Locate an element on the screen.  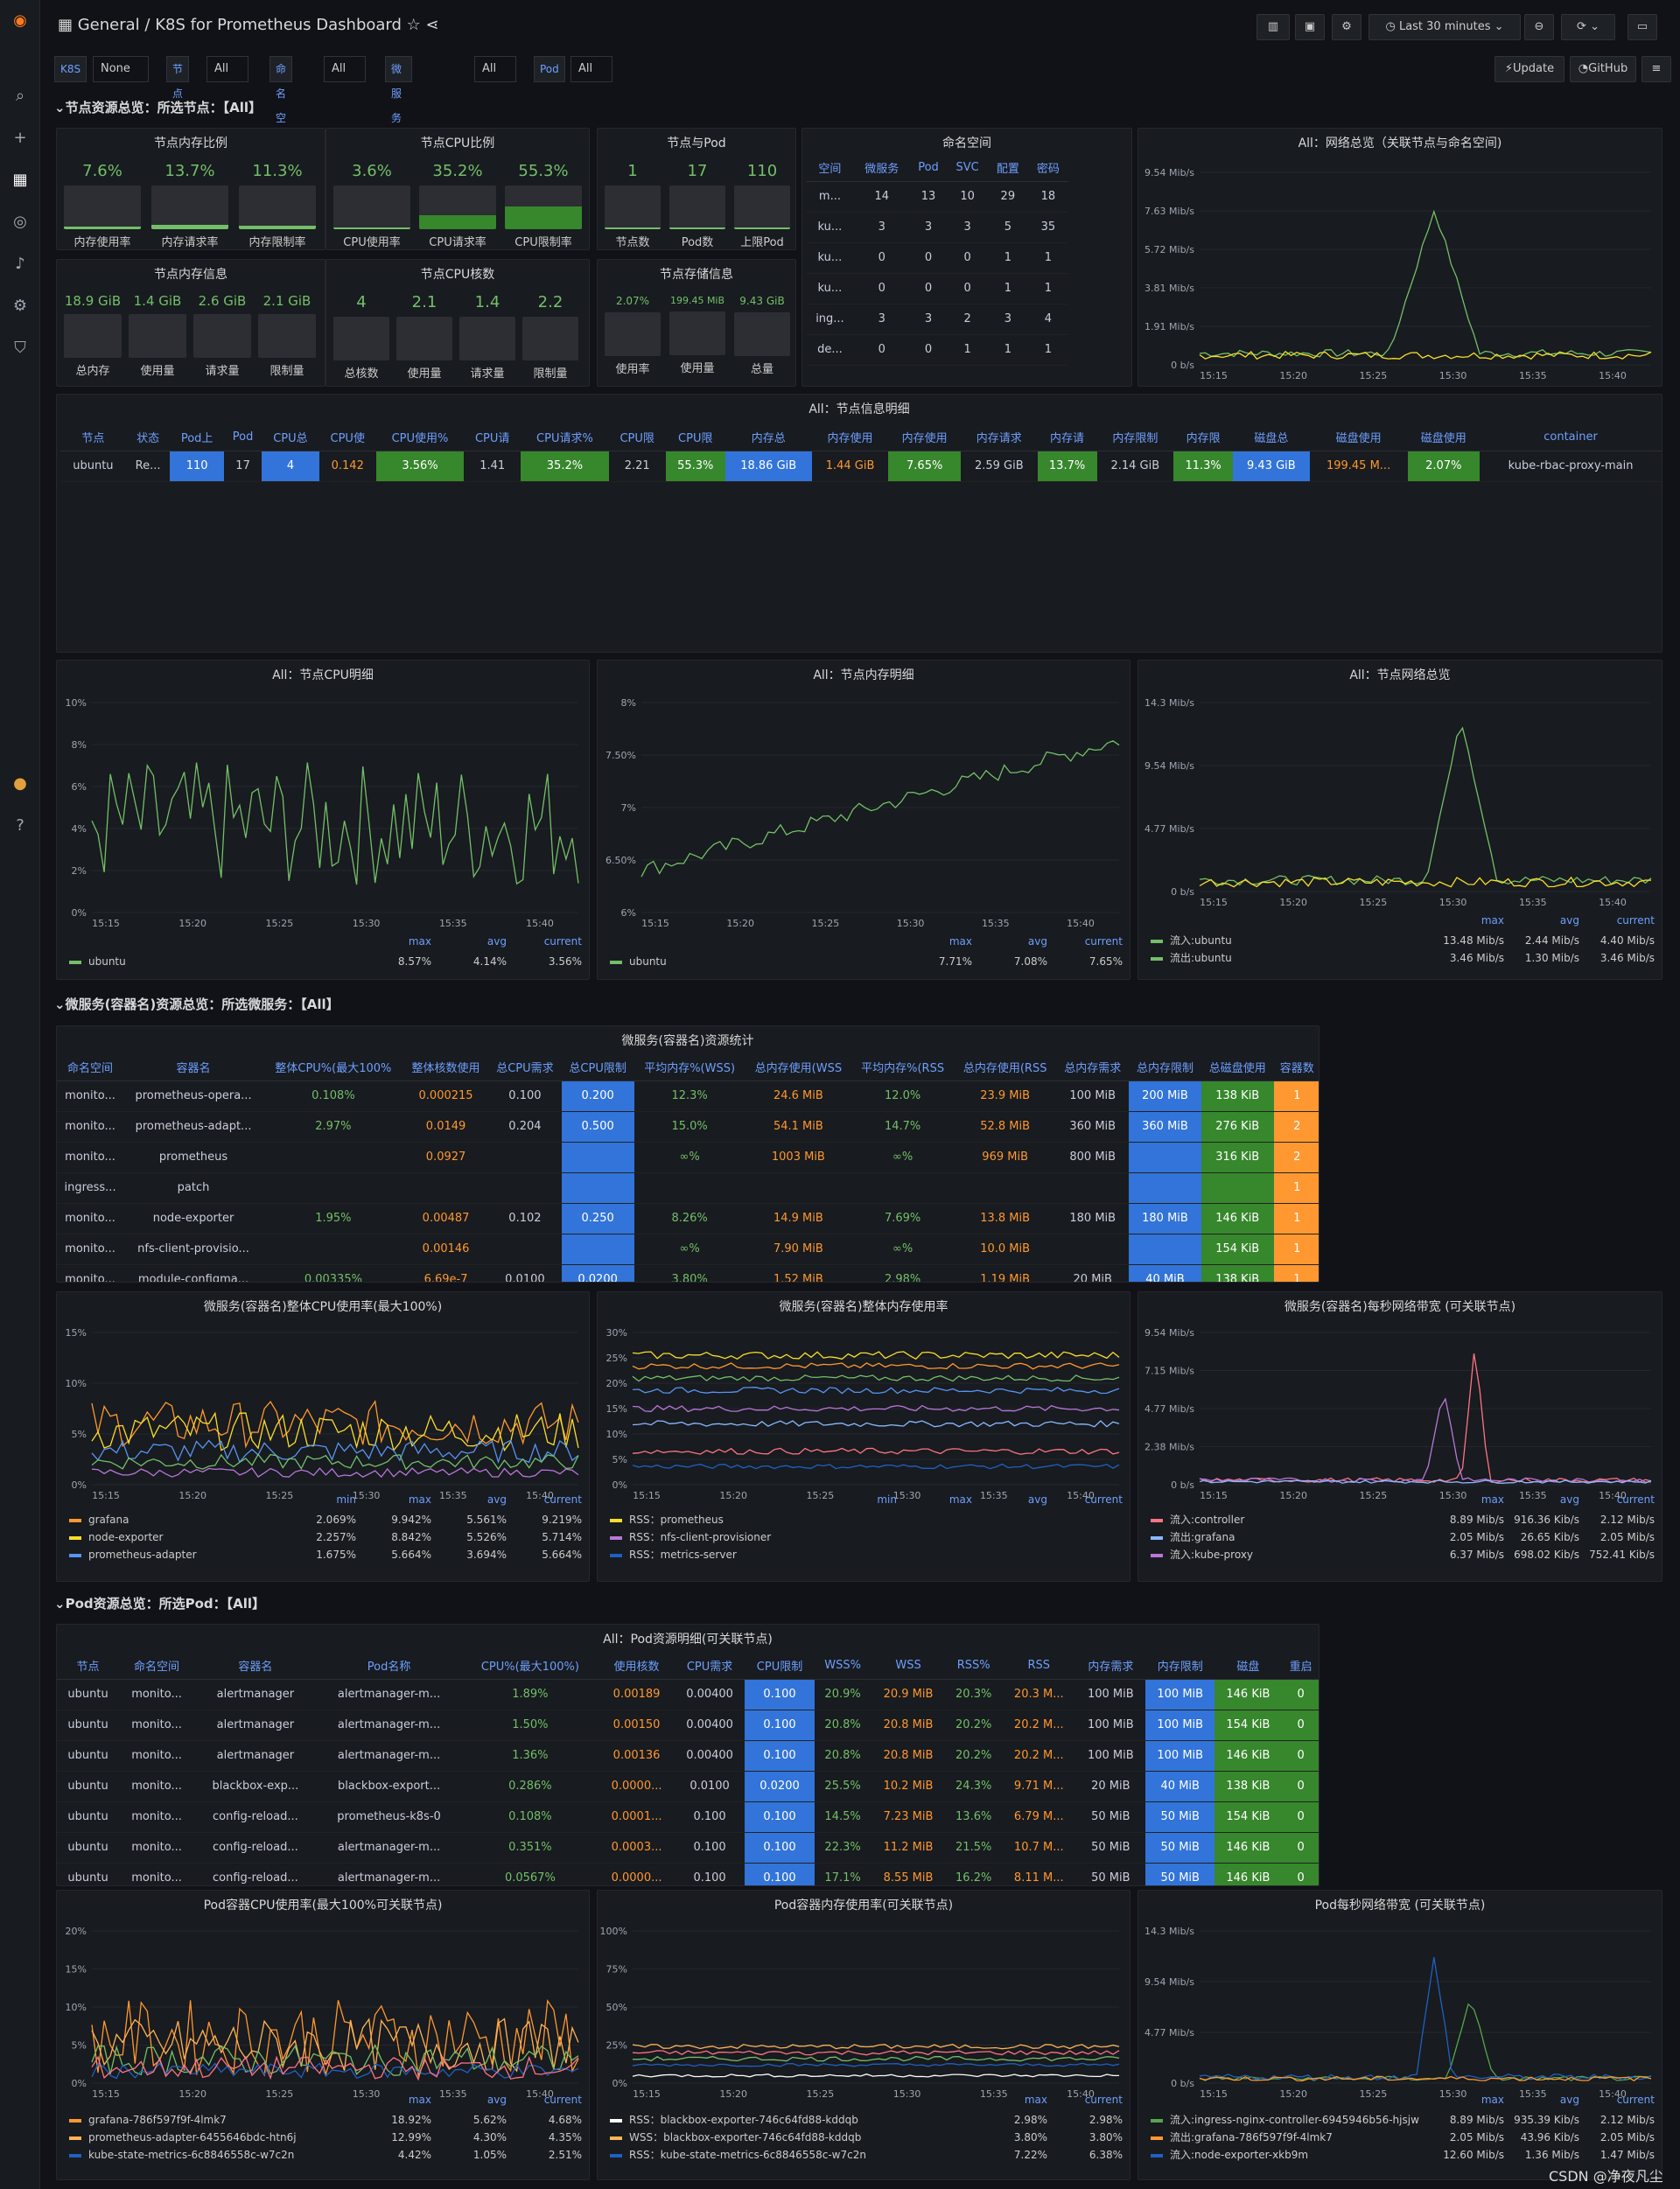
table-row: de... 0 0 1 1 1 is located at coordinates (937, 350).